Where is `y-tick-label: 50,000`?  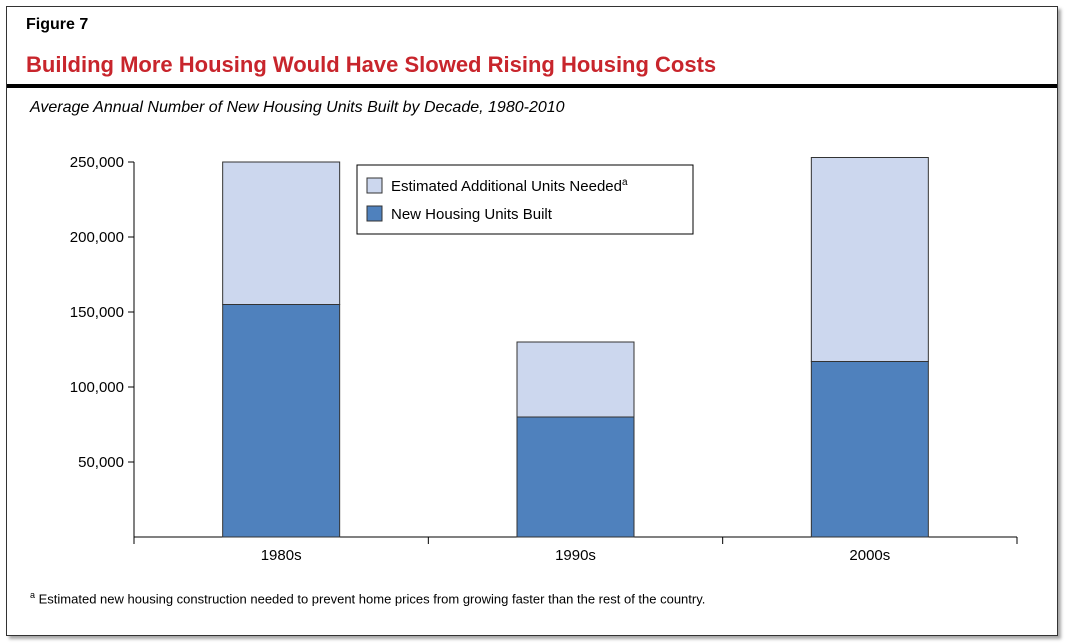 y-tick-label: 50,000 is located at coordinates (101, 462).